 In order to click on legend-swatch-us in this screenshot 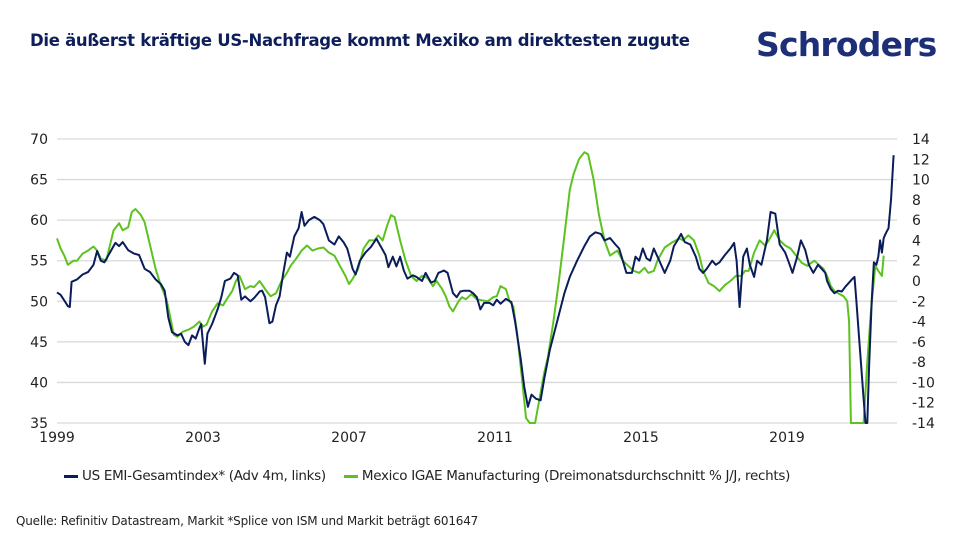, I will do `click(71, 476)`.